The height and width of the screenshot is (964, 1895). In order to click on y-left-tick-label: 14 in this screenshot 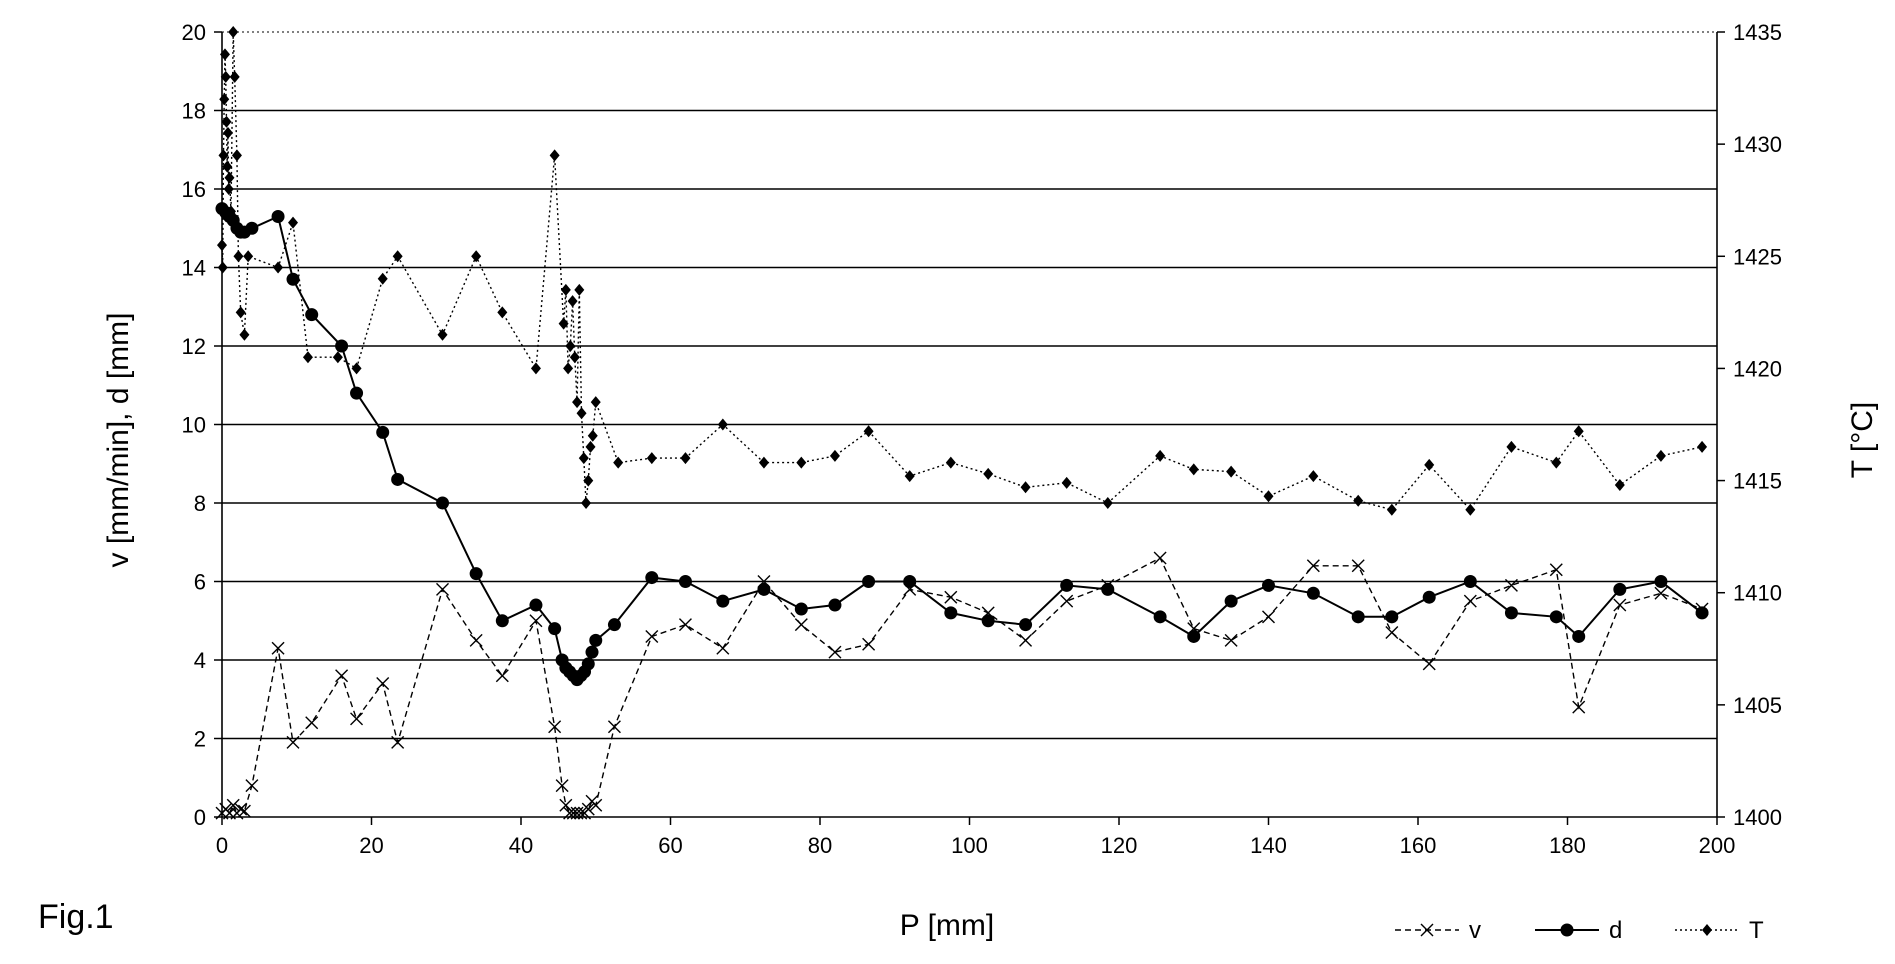, I will do `click(194, 268)`.